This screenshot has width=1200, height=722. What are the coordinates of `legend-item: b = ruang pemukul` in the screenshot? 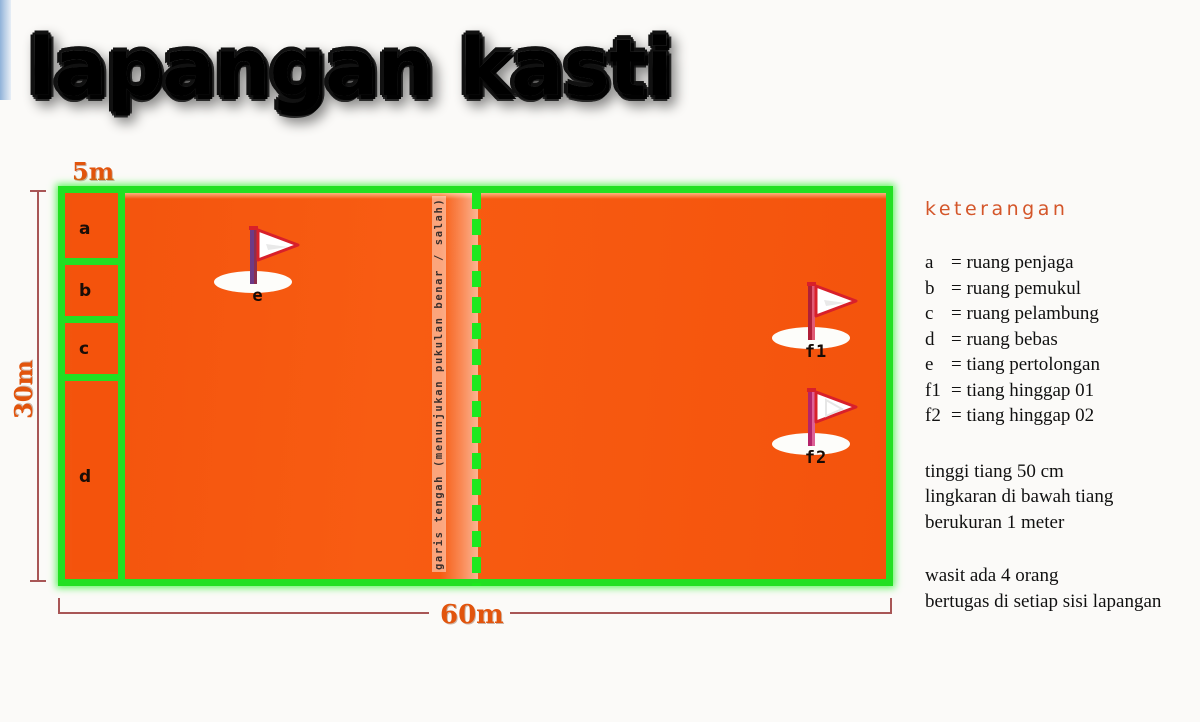 It's located at (1057, 289).